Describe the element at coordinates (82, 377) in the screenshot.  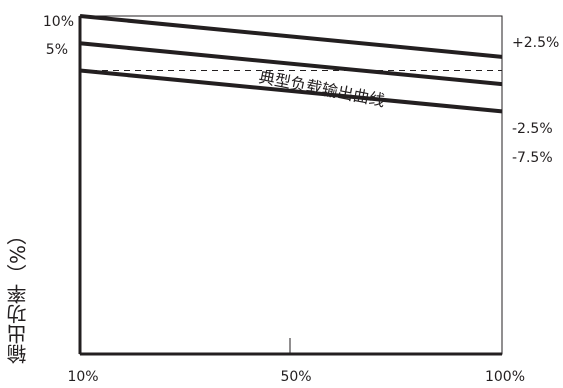
I see `x-tick-label-10: 10%` at that location.